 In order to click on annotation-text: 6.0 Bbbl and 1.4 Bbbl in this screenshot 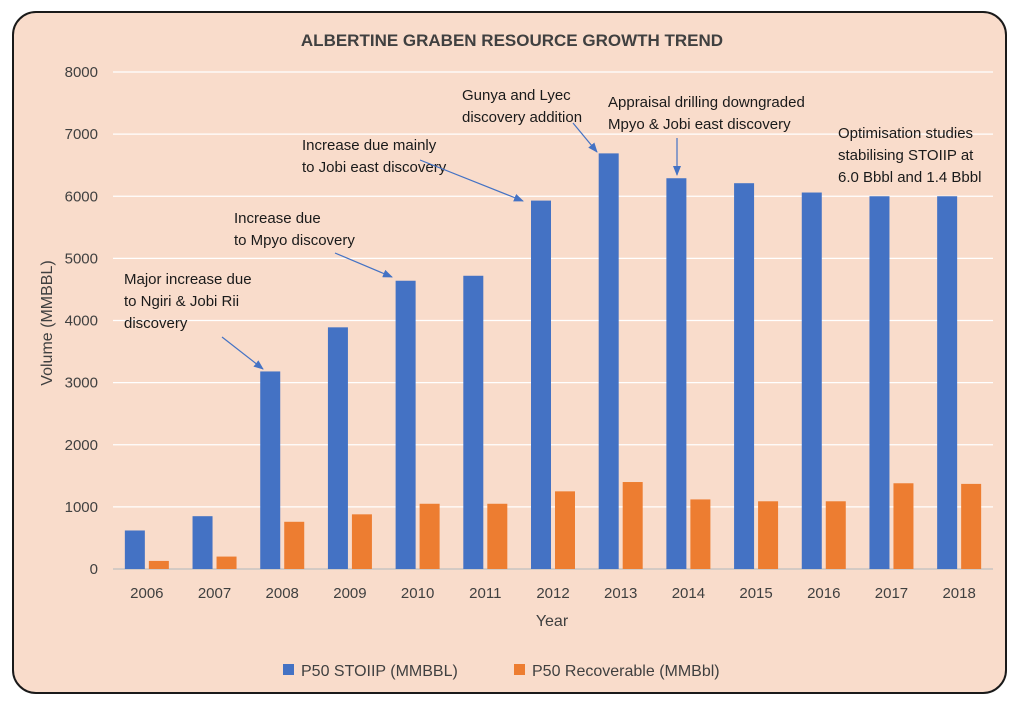, I will do `click(909, 177)`.